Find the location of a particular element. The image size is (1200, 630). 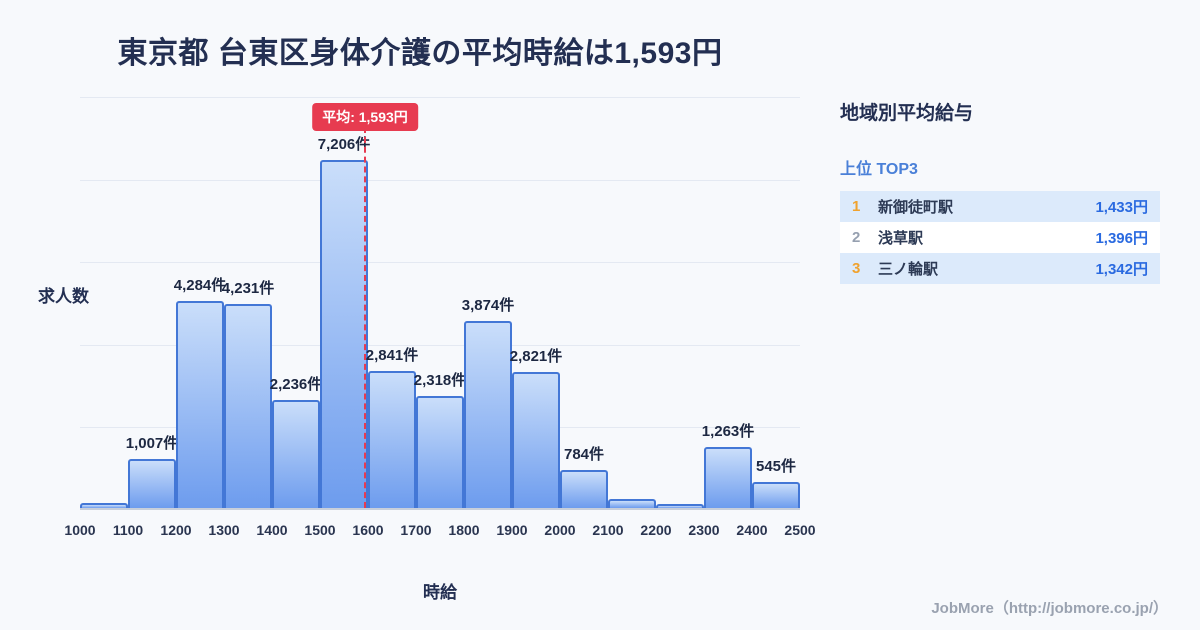

bar-value-label: 4,284件 is located at coordinates (200, 285).